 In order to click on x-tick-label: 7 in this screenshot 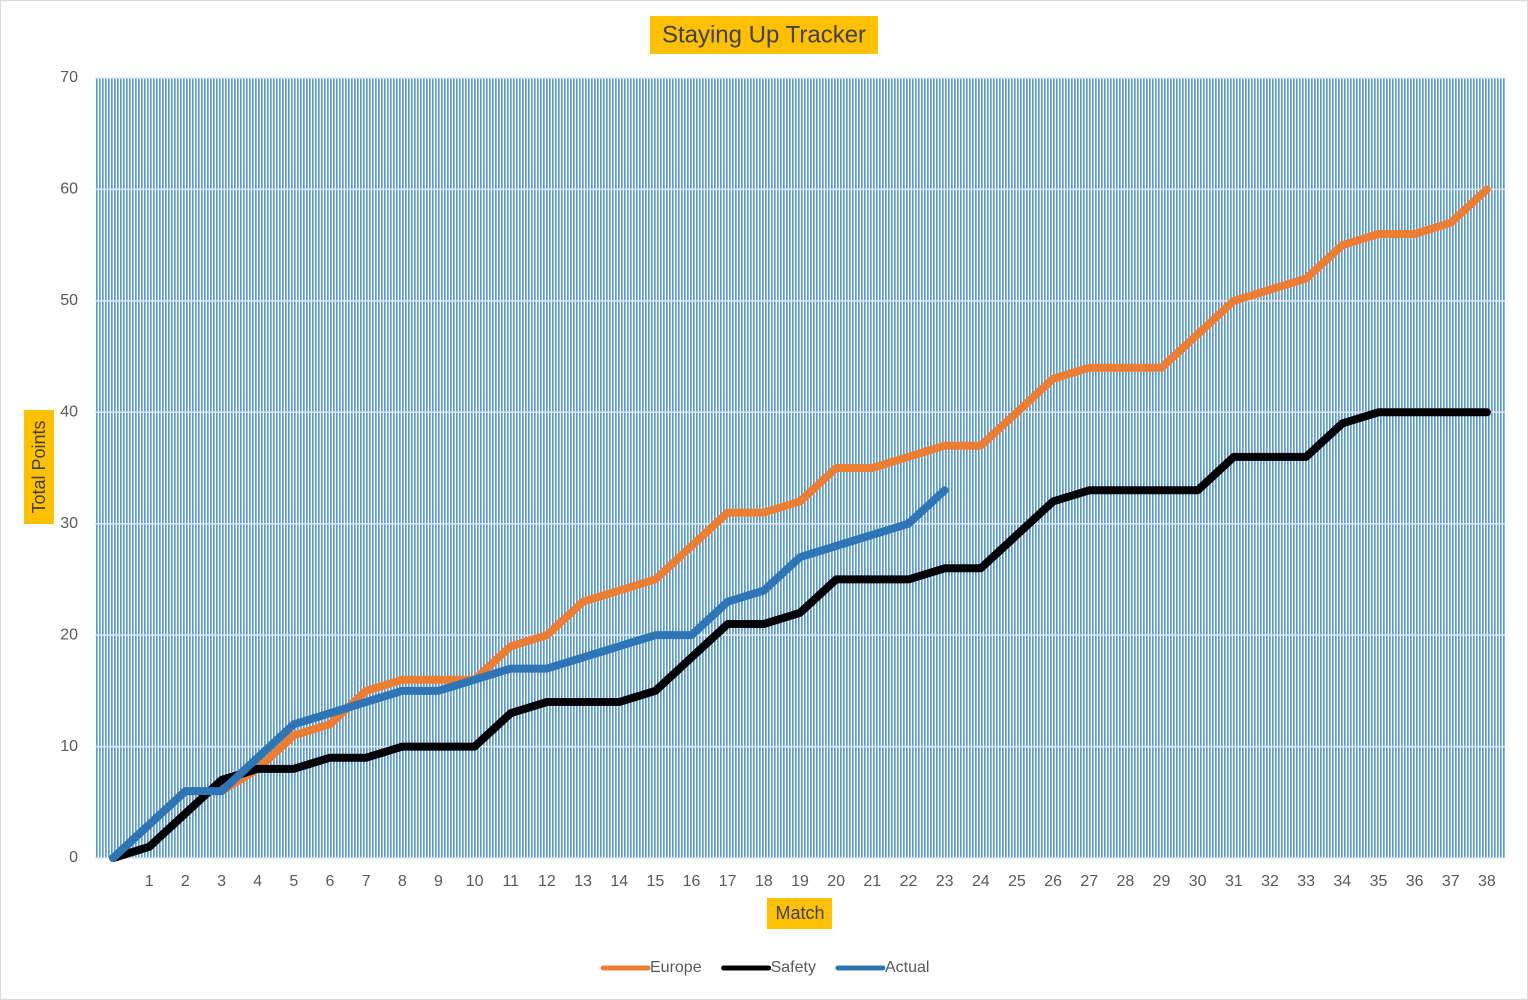, I will do `click(366, 881)`.